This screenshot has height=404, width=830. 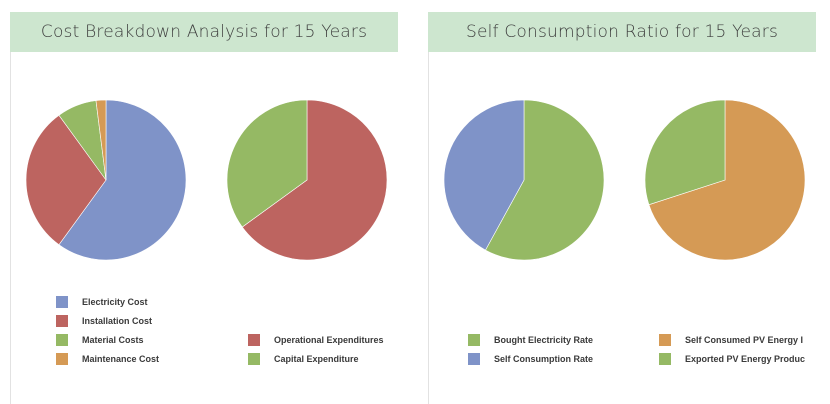 I want to click on legend-item-exported-pv-energy-produc: Exported PV Energy Produc, so click(x=739, y=359).